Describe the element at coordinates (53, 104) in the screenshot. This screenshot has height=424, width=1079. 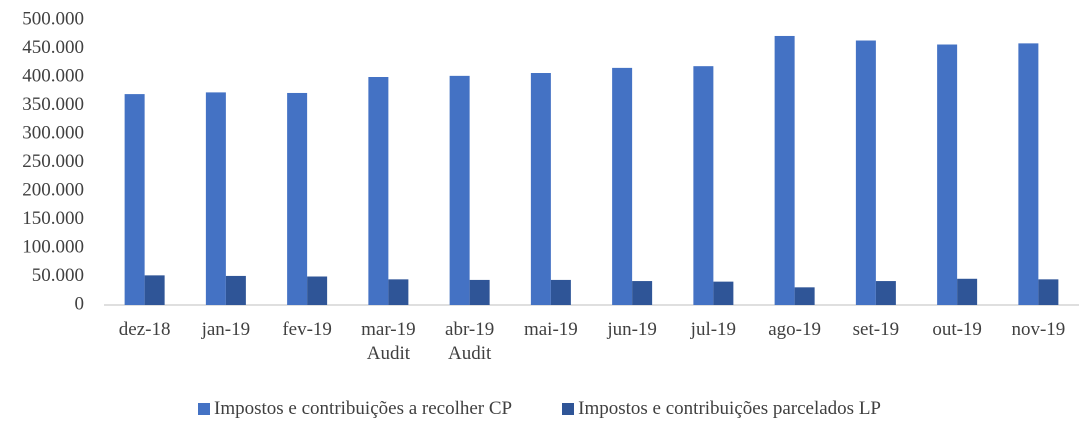
I see `y-tick-label: 350.000` at that location.